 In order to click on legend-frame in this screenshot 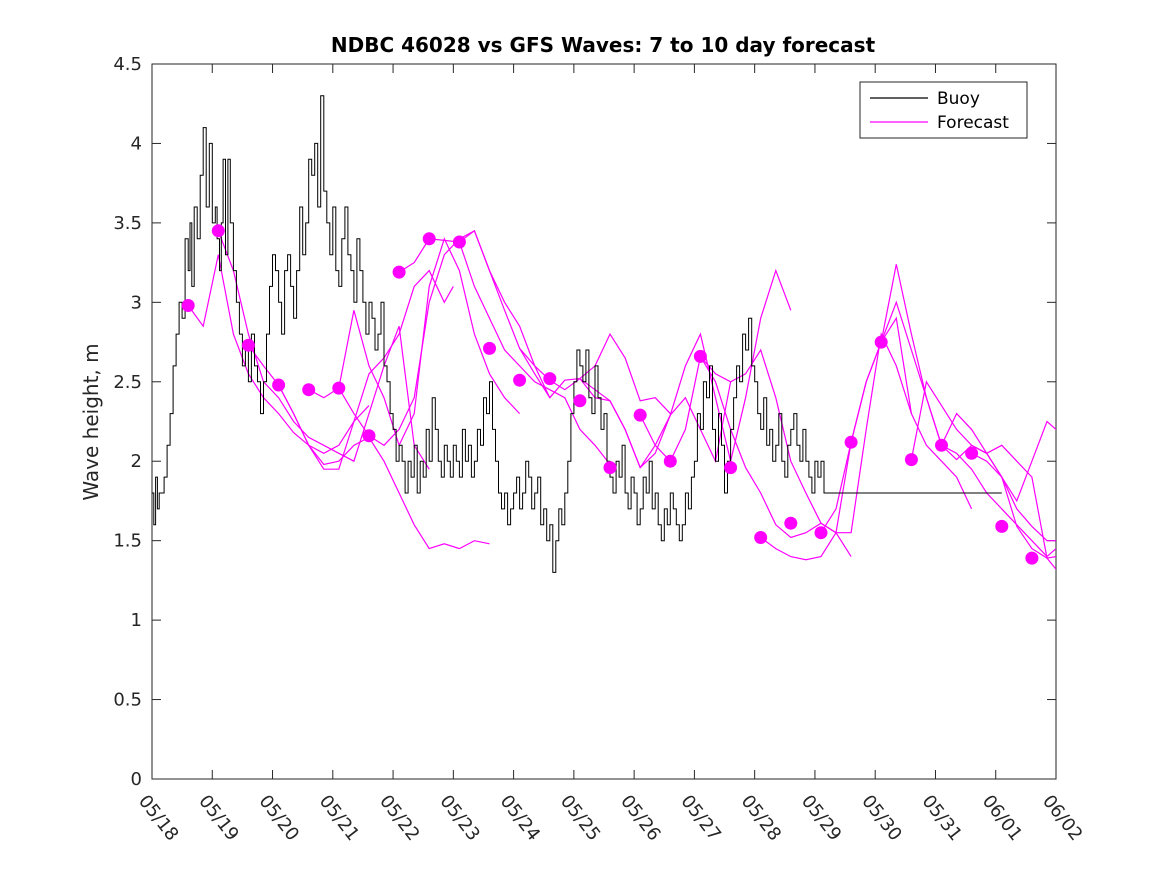, I will do `click(943, 110)`.